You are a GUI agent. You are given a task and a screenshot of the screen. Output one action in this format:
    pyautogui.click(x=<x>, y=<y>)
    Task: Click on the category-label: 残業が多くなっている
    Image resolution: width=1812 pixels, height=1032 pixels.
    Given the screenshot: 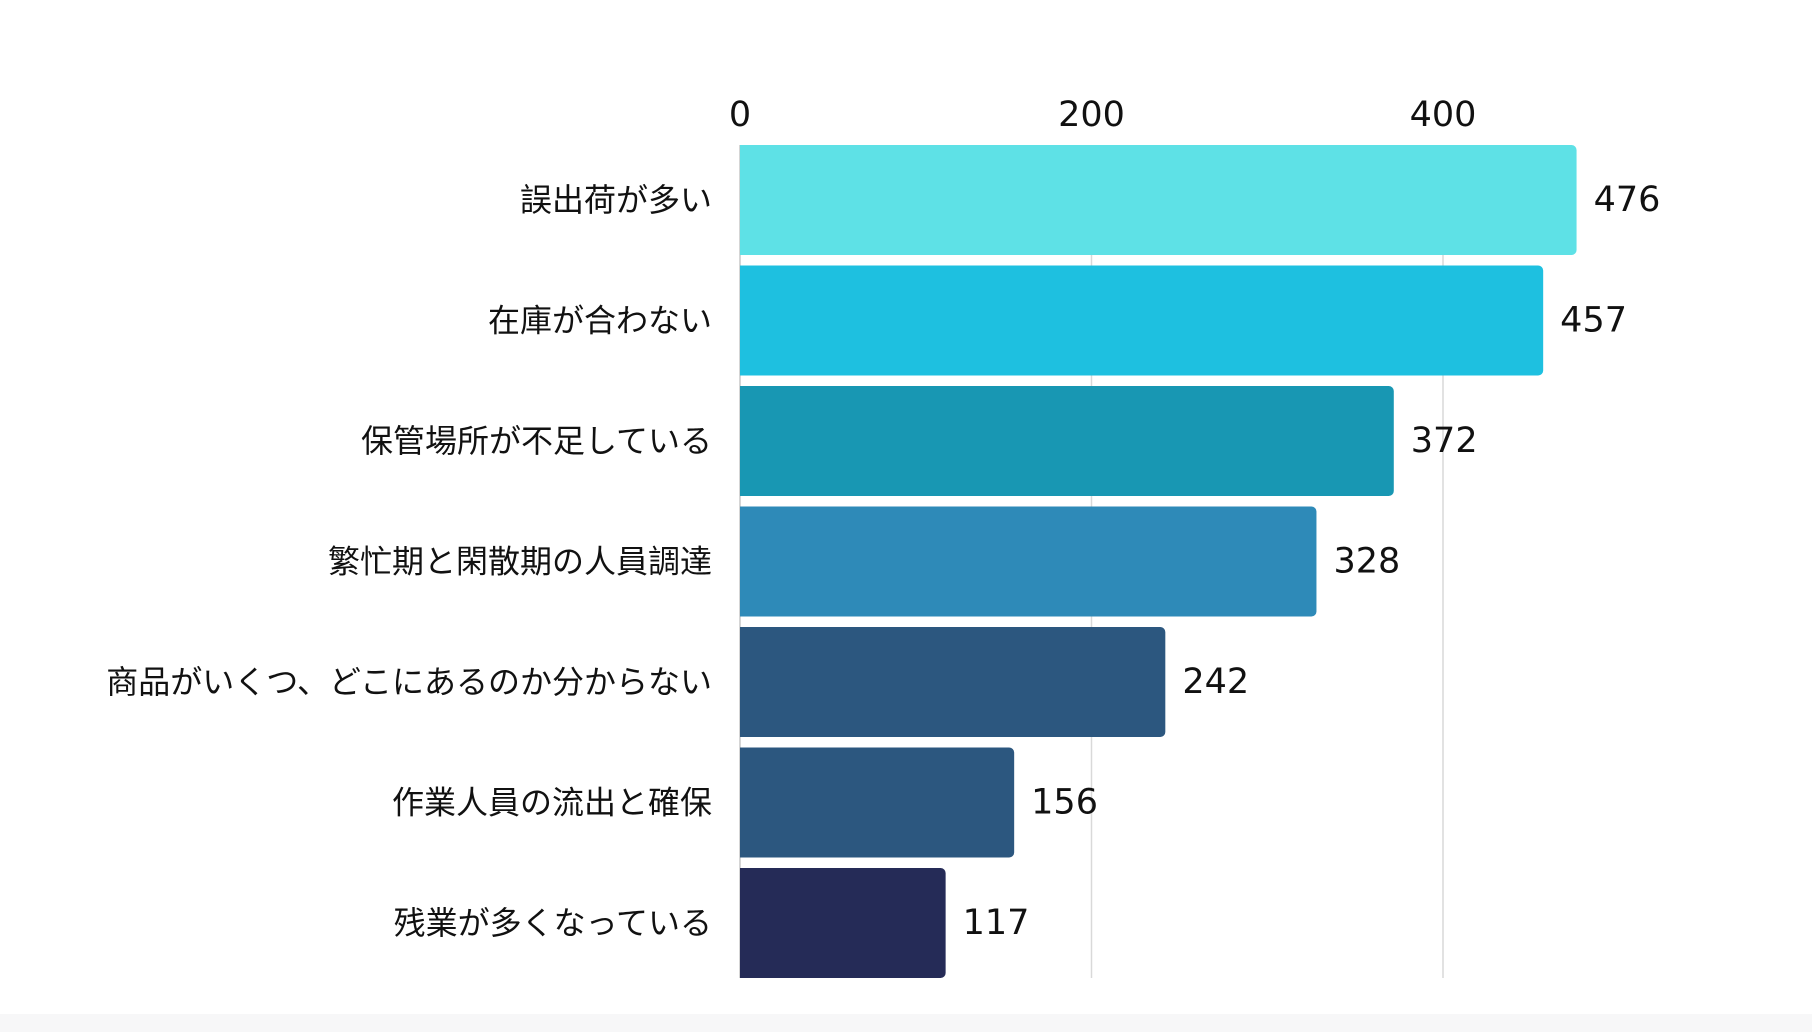 What is the action you would take?
    pyautogui.click(x=553, y=923)
    